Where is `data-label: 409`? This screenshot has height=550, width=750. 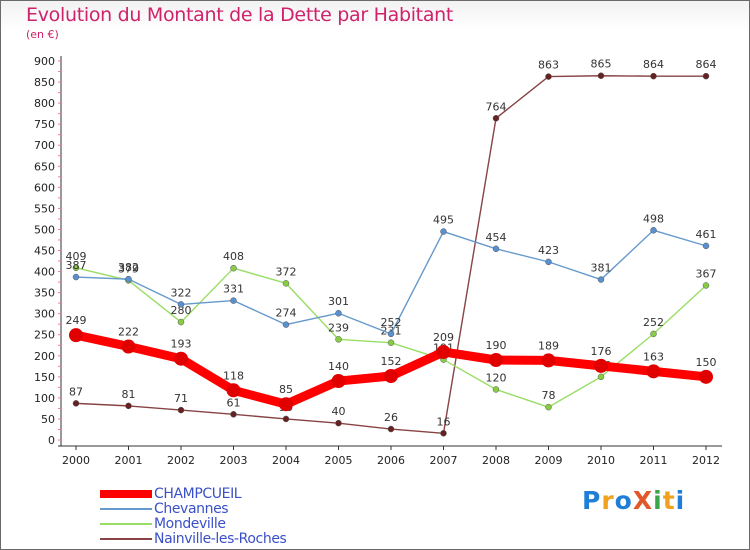 data-label: 409 is located at coordinates (76, 256).